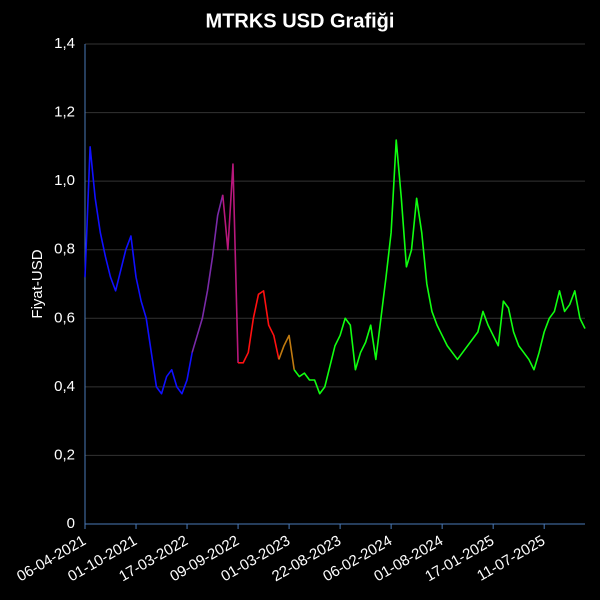  Describe the element at coordinates (64, 43) in the screenshot. I see `y-tick-label: 1,4` at that location.